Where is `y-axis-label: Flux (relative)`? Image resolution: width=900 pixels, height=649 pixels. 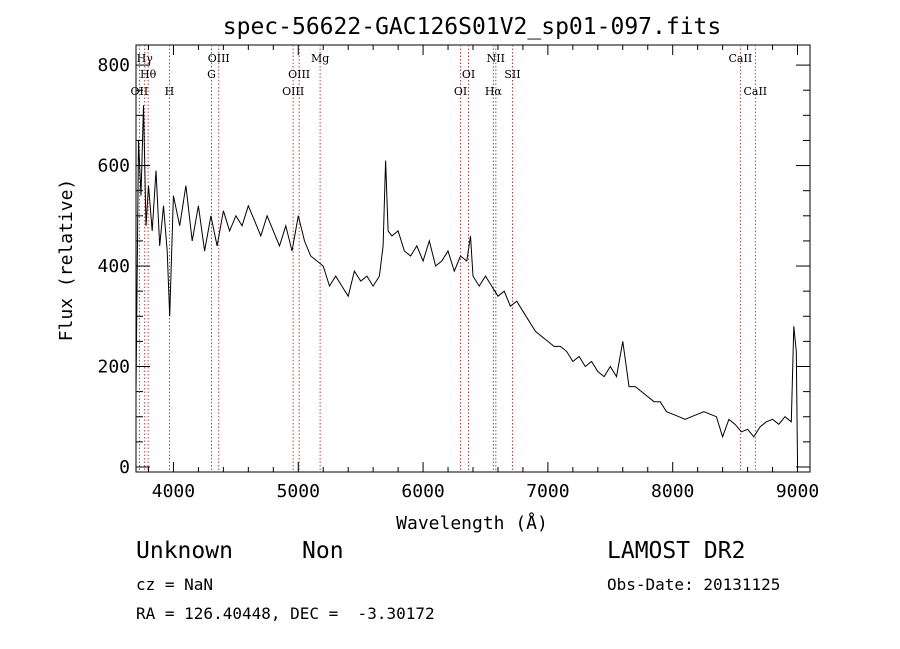 y-axis-label: Flux (relative) is located at coordinates (66, 260).